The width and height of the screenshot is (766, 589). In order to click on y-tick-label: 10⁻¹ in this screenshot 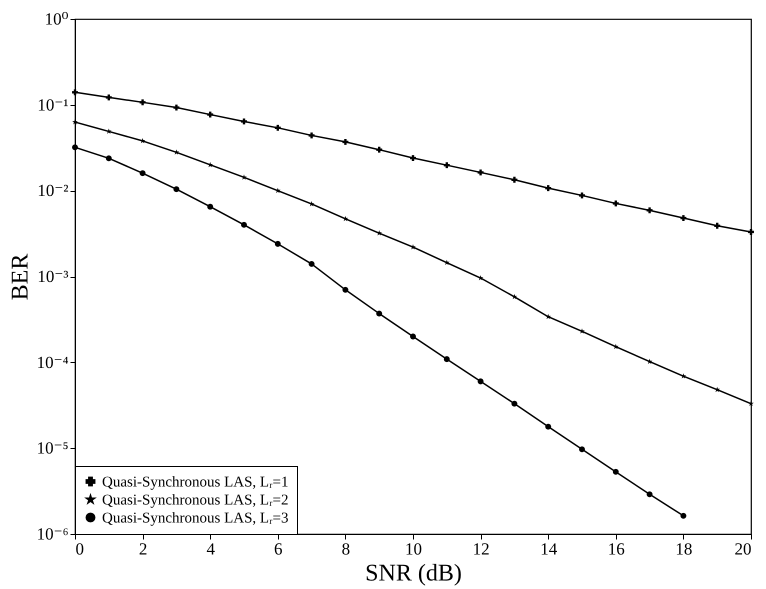, I will do `click(52, 104)`.